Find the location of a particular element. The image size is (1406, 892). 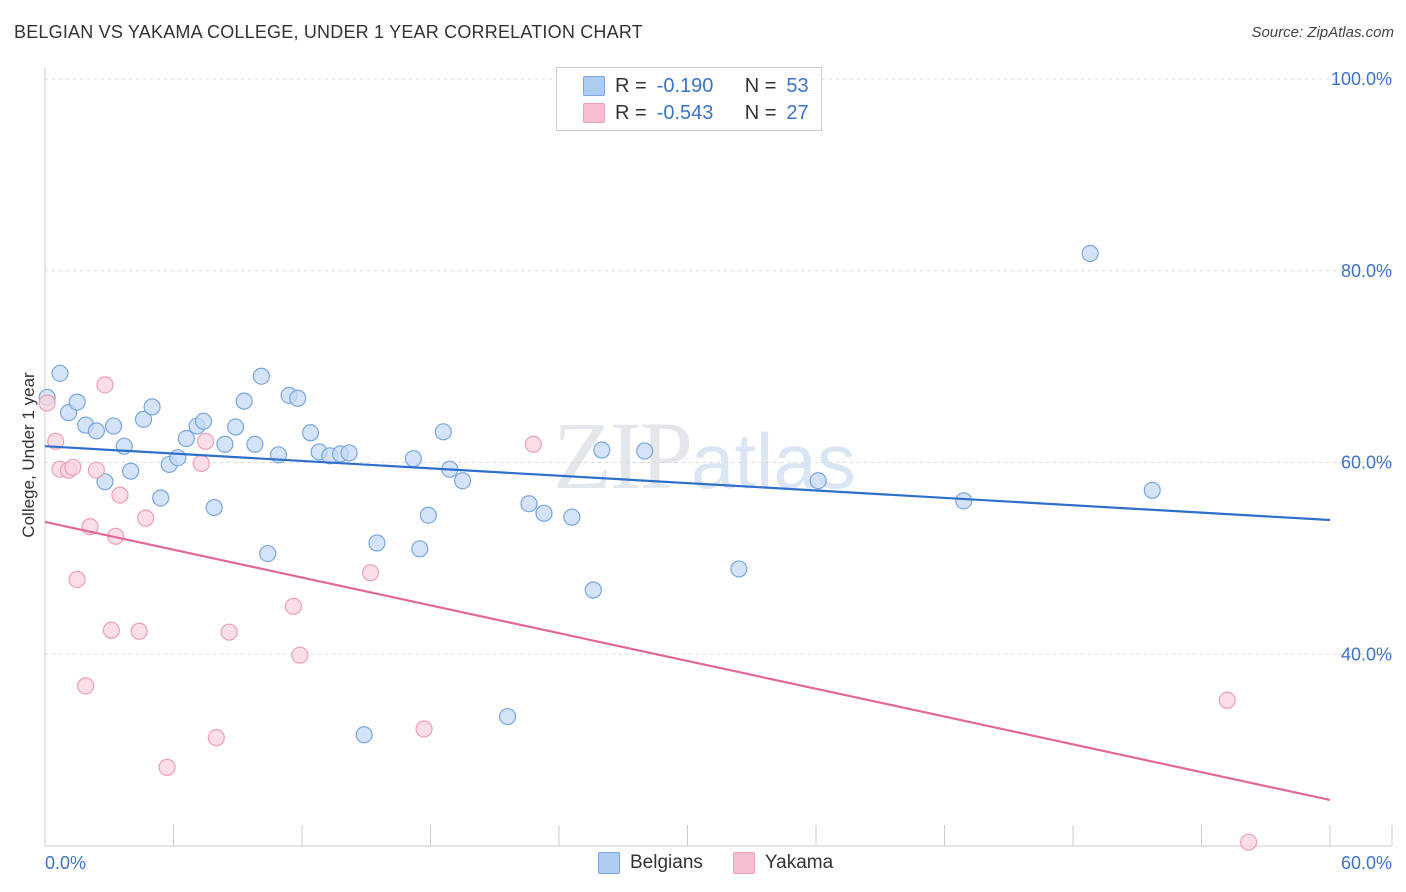

legend-row-belgians: R = -0.190 N = 53 is located at coordinates (696, 86).